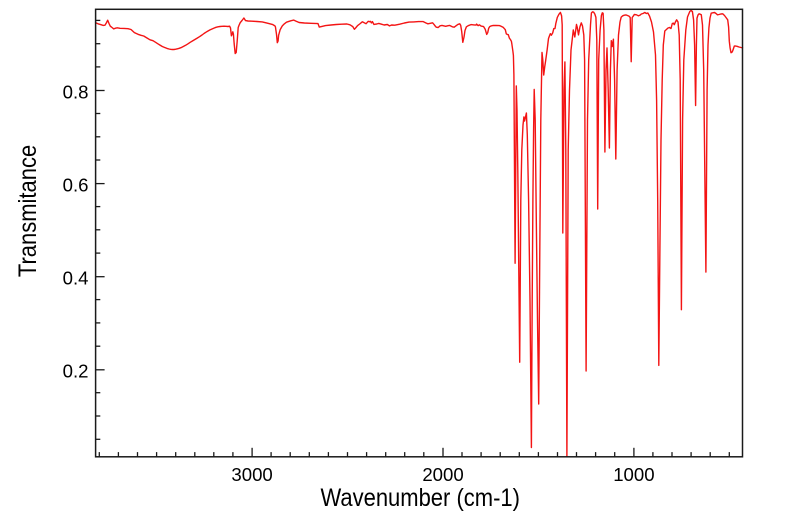 The image size is (799, 516). Describe the element at coordinates (28, 211) in the screenshot. I see `svg-text: Transmitance` at that location.